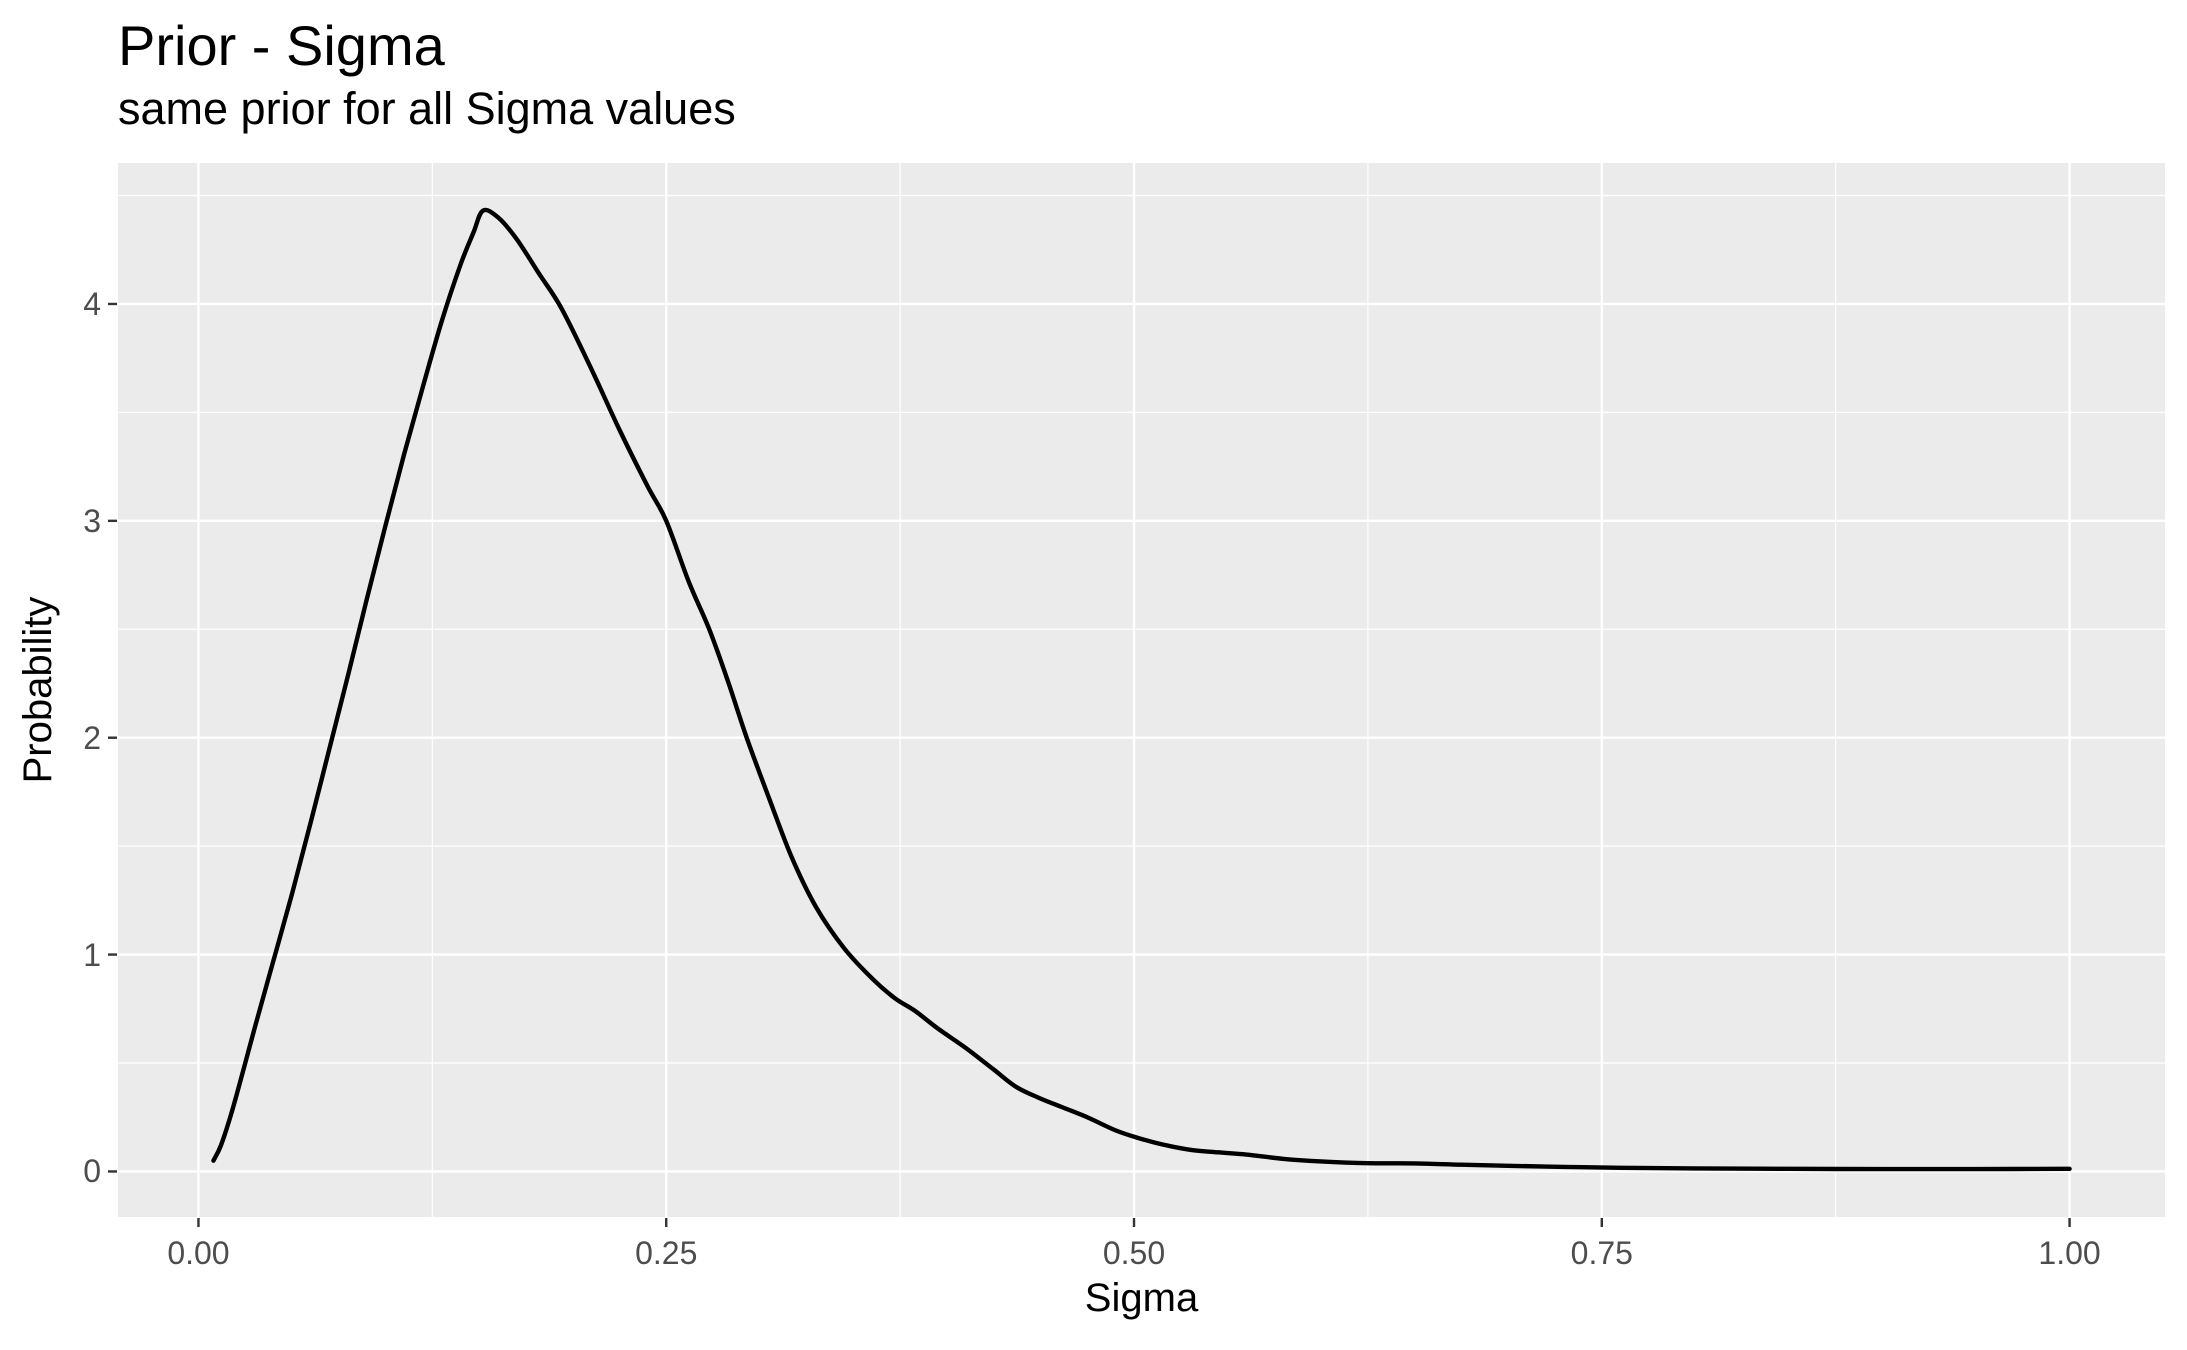 The image size is (2187, 1350). Describe the element at coordinates (38, 690) in the screenshot. I see `y-axis-title: Probability` at that location.